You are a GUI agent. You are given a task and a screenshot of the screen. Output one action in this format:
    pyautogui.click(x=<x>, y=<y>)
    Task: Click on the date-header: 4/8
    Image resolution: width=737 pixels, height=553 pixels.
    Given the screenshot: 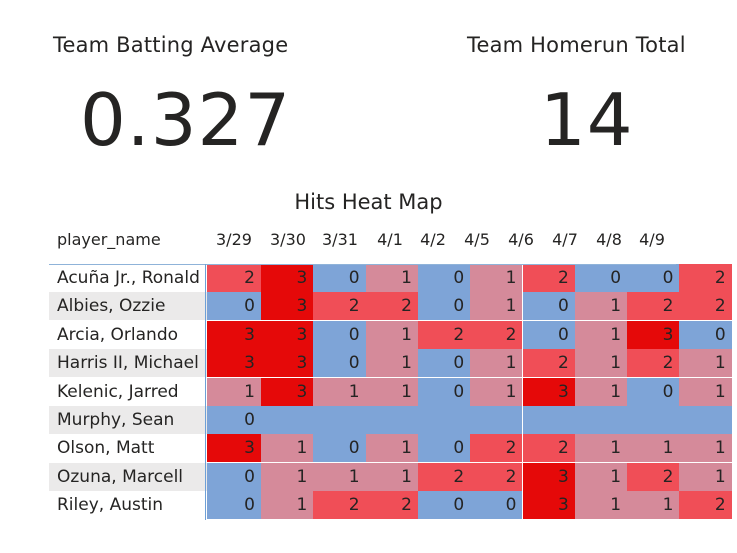 What is the action you would take?
    pyautogui.click(x=609, y=239)
    